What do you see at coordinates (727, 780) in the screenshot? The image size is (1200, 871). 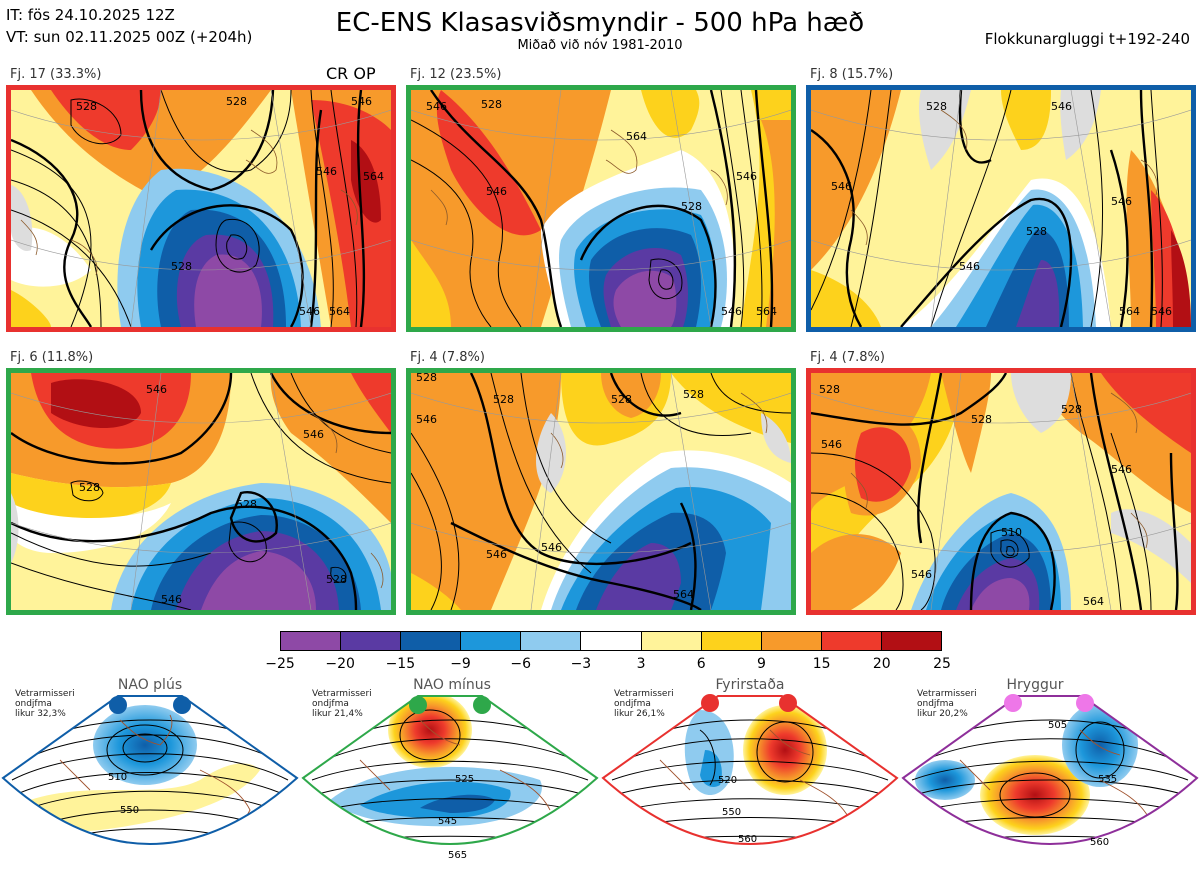 I see `regime-3-contour-label: 520` at bounding box center [727, 780].